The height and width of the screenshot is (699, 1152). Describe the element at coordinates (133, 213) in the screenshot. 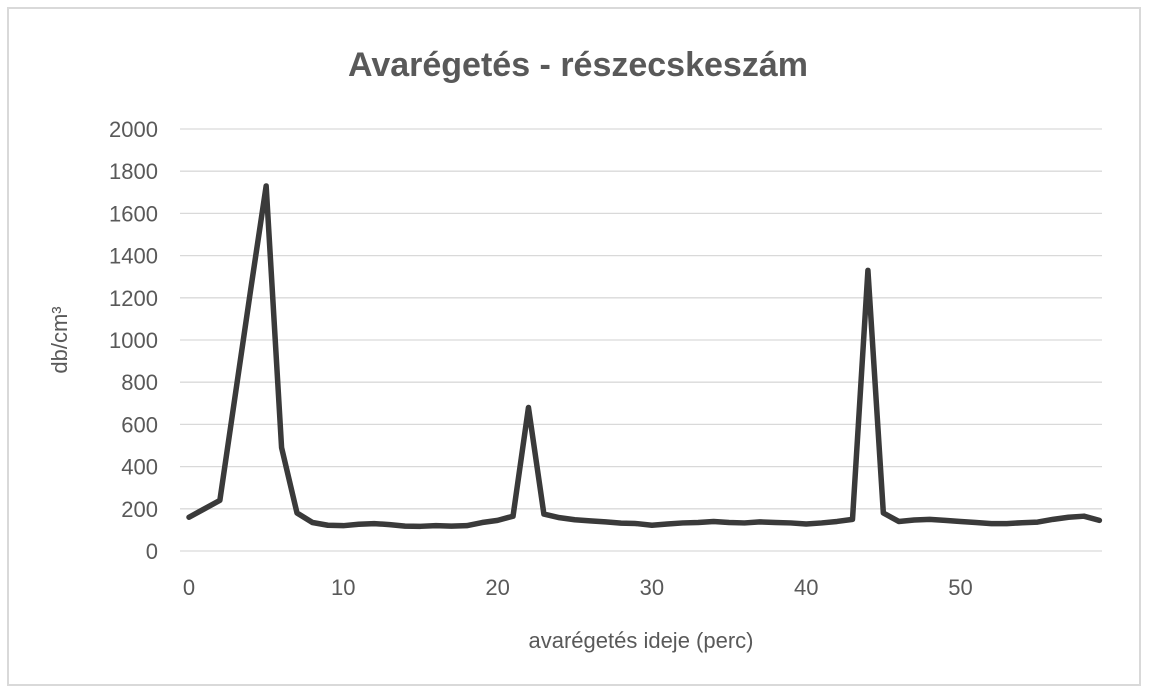

I see `y-tick-label: 1600` at that location.